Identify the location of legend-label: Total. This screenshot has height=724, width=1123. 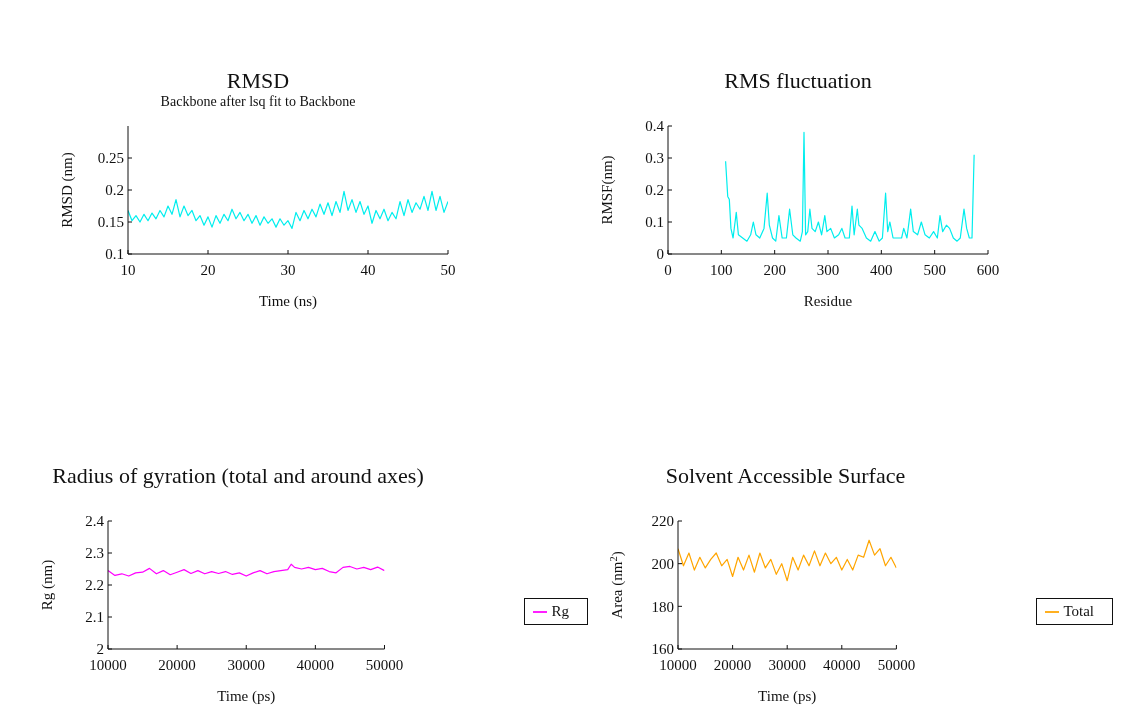
(1078, 610).